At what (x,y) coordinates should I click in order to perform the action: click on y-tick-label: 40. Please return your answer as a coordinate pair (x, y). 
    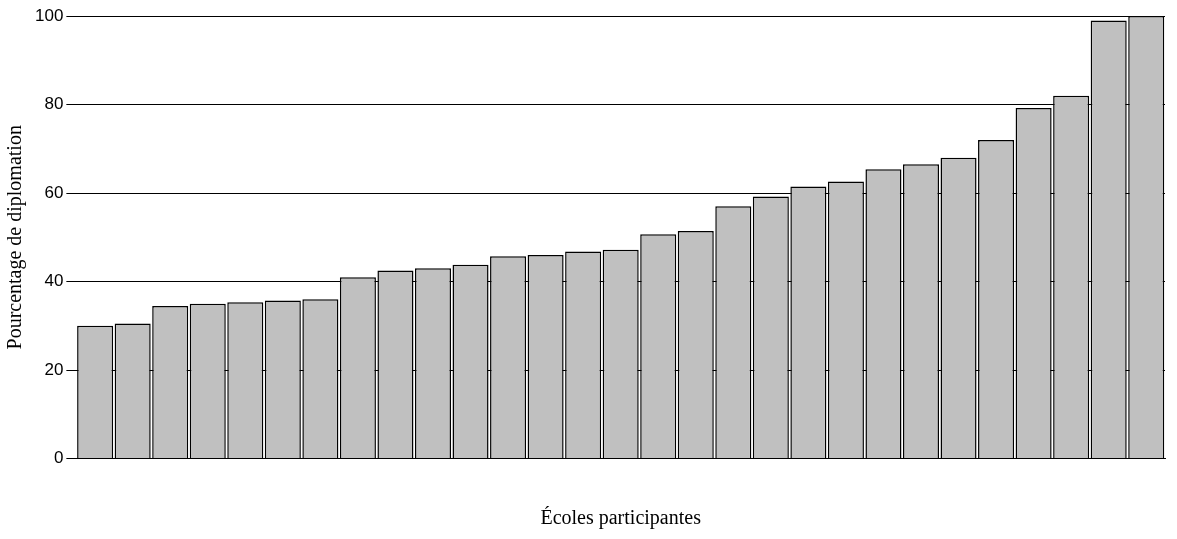
    Looking at the image, I should click on (54, 281).